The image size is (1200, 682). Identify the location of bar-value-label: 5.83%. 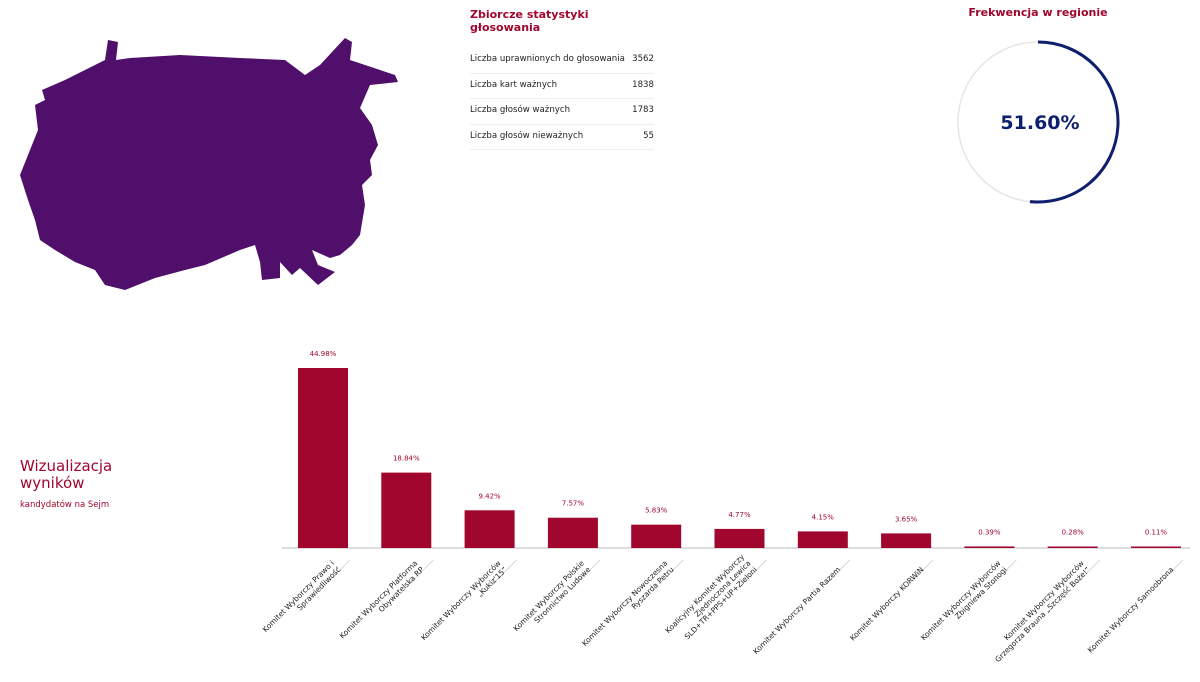
(656, 511).